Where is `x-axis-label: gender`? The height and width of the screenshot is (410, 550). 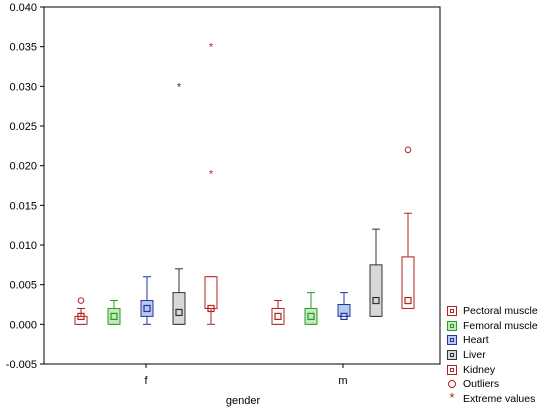
x-axis-label: gender is located at coordinates (243, 401).